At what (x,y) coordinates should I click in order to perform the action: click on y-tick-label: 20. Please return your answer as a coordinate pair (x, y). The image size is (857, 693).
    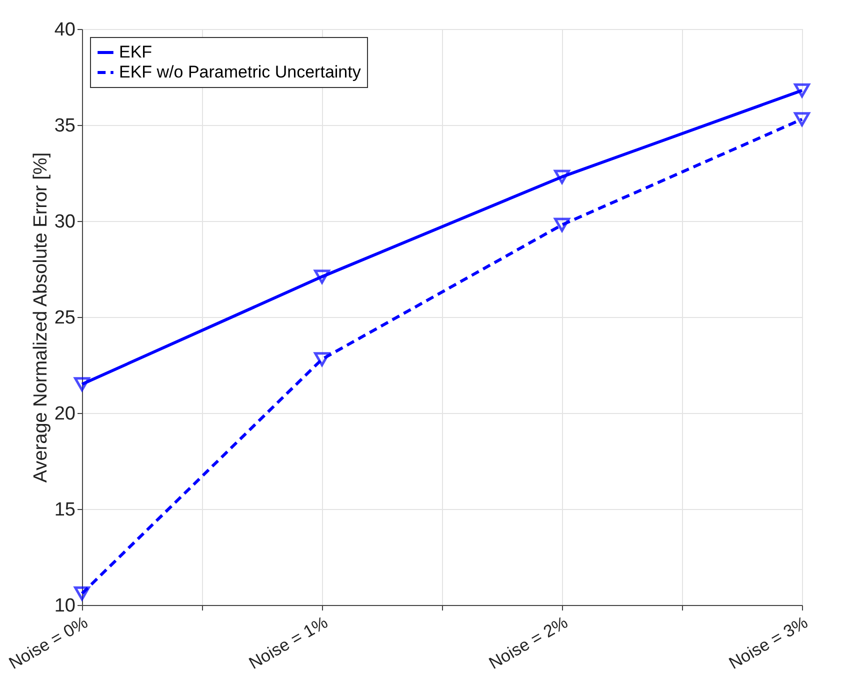
    Looking at the image, I should click on (65, 414).